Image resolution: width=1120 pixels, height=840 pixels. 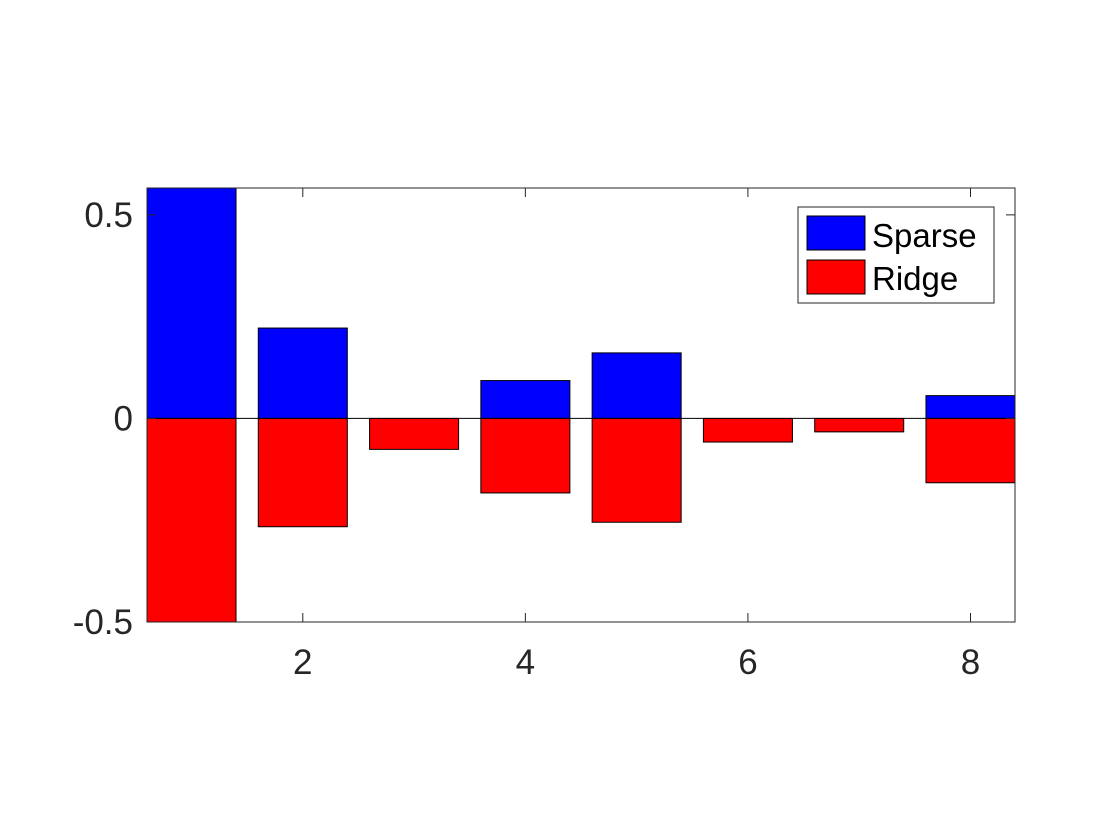 What do you see at coordinates (924, 235) in the screenshot?
I see `legend-label-sparse: Sparse` at bounding box center [924, 235].